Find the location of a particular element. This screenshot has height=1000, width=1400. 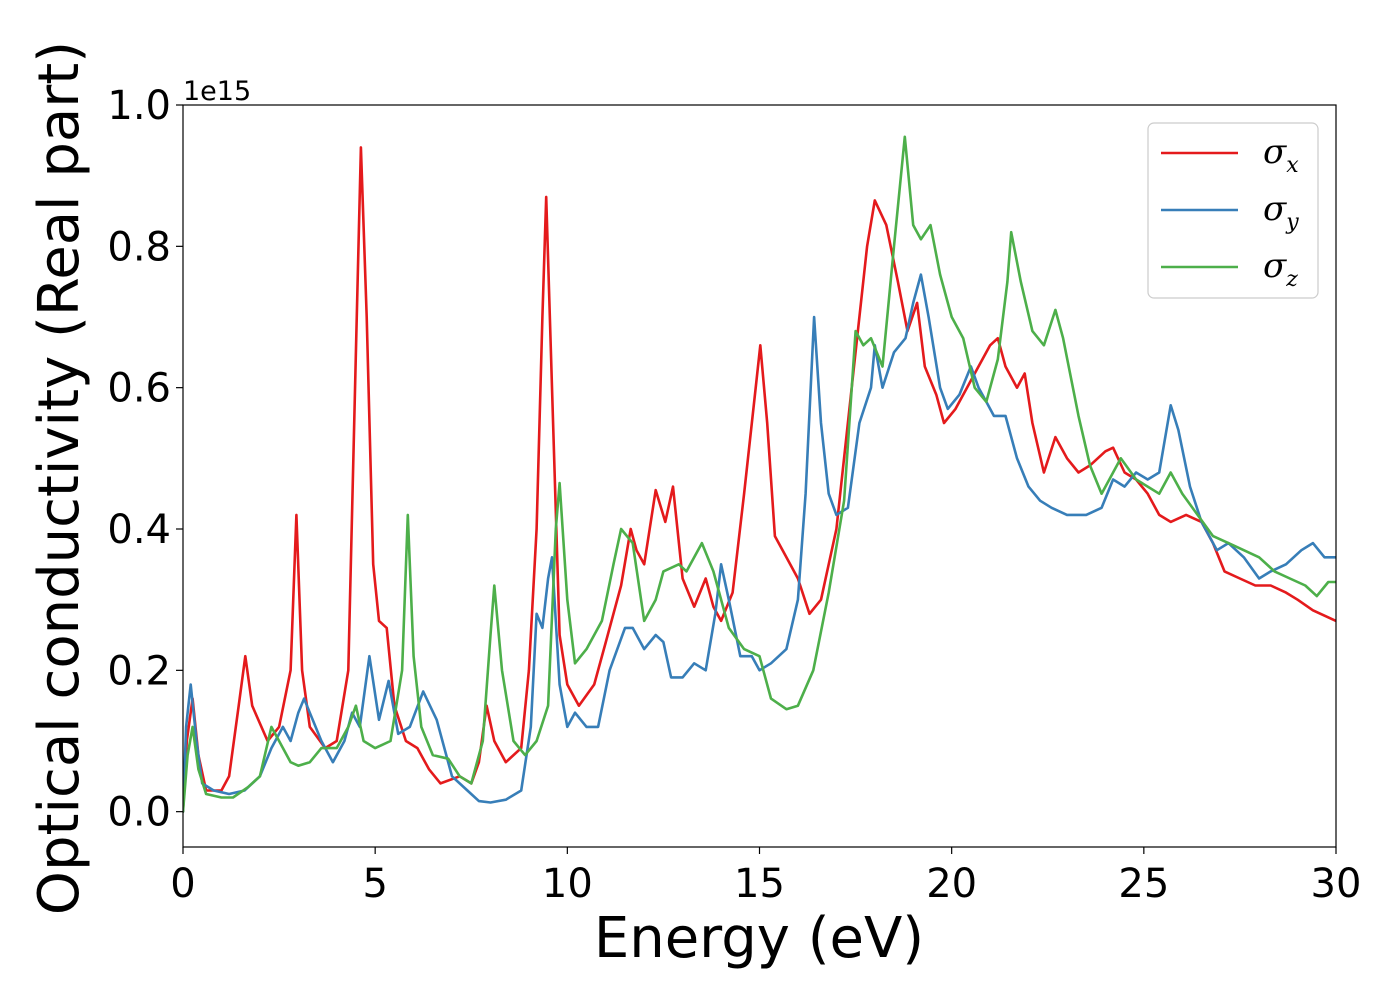

x-tick-label: 25 is located at coordinates (1143, 884).